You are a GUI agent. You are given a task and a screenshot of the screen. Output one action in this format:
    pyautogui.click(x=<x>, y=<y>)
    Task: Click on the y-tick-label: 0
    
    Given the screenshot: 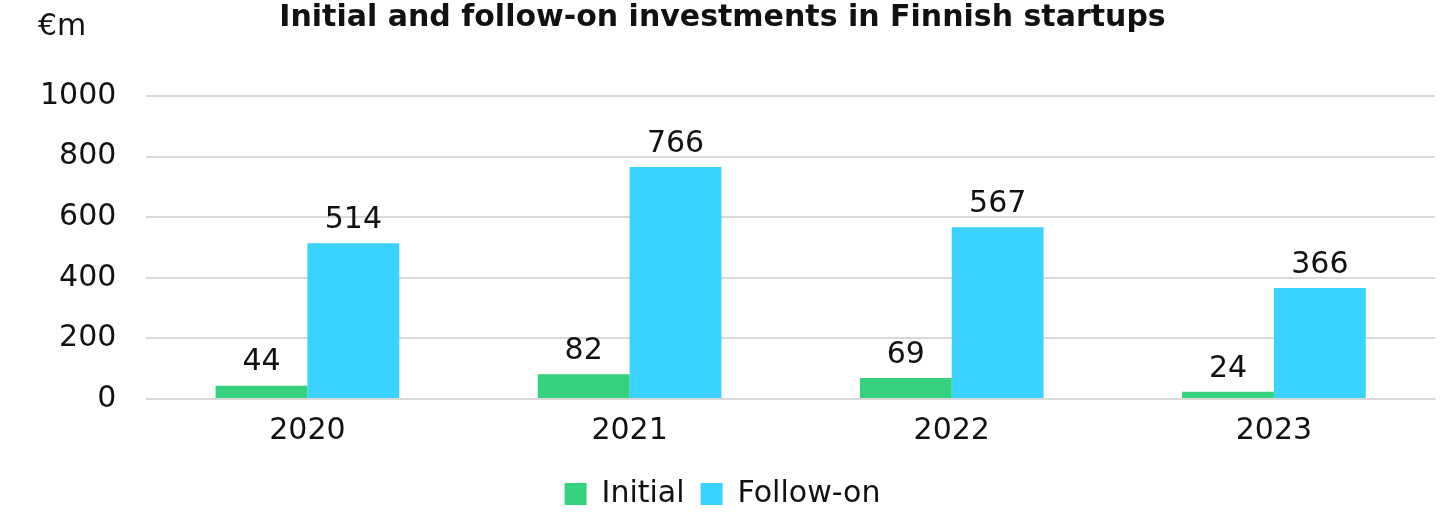 What is the action you would take?
    pyautogui.click(x=107, y=396)
    